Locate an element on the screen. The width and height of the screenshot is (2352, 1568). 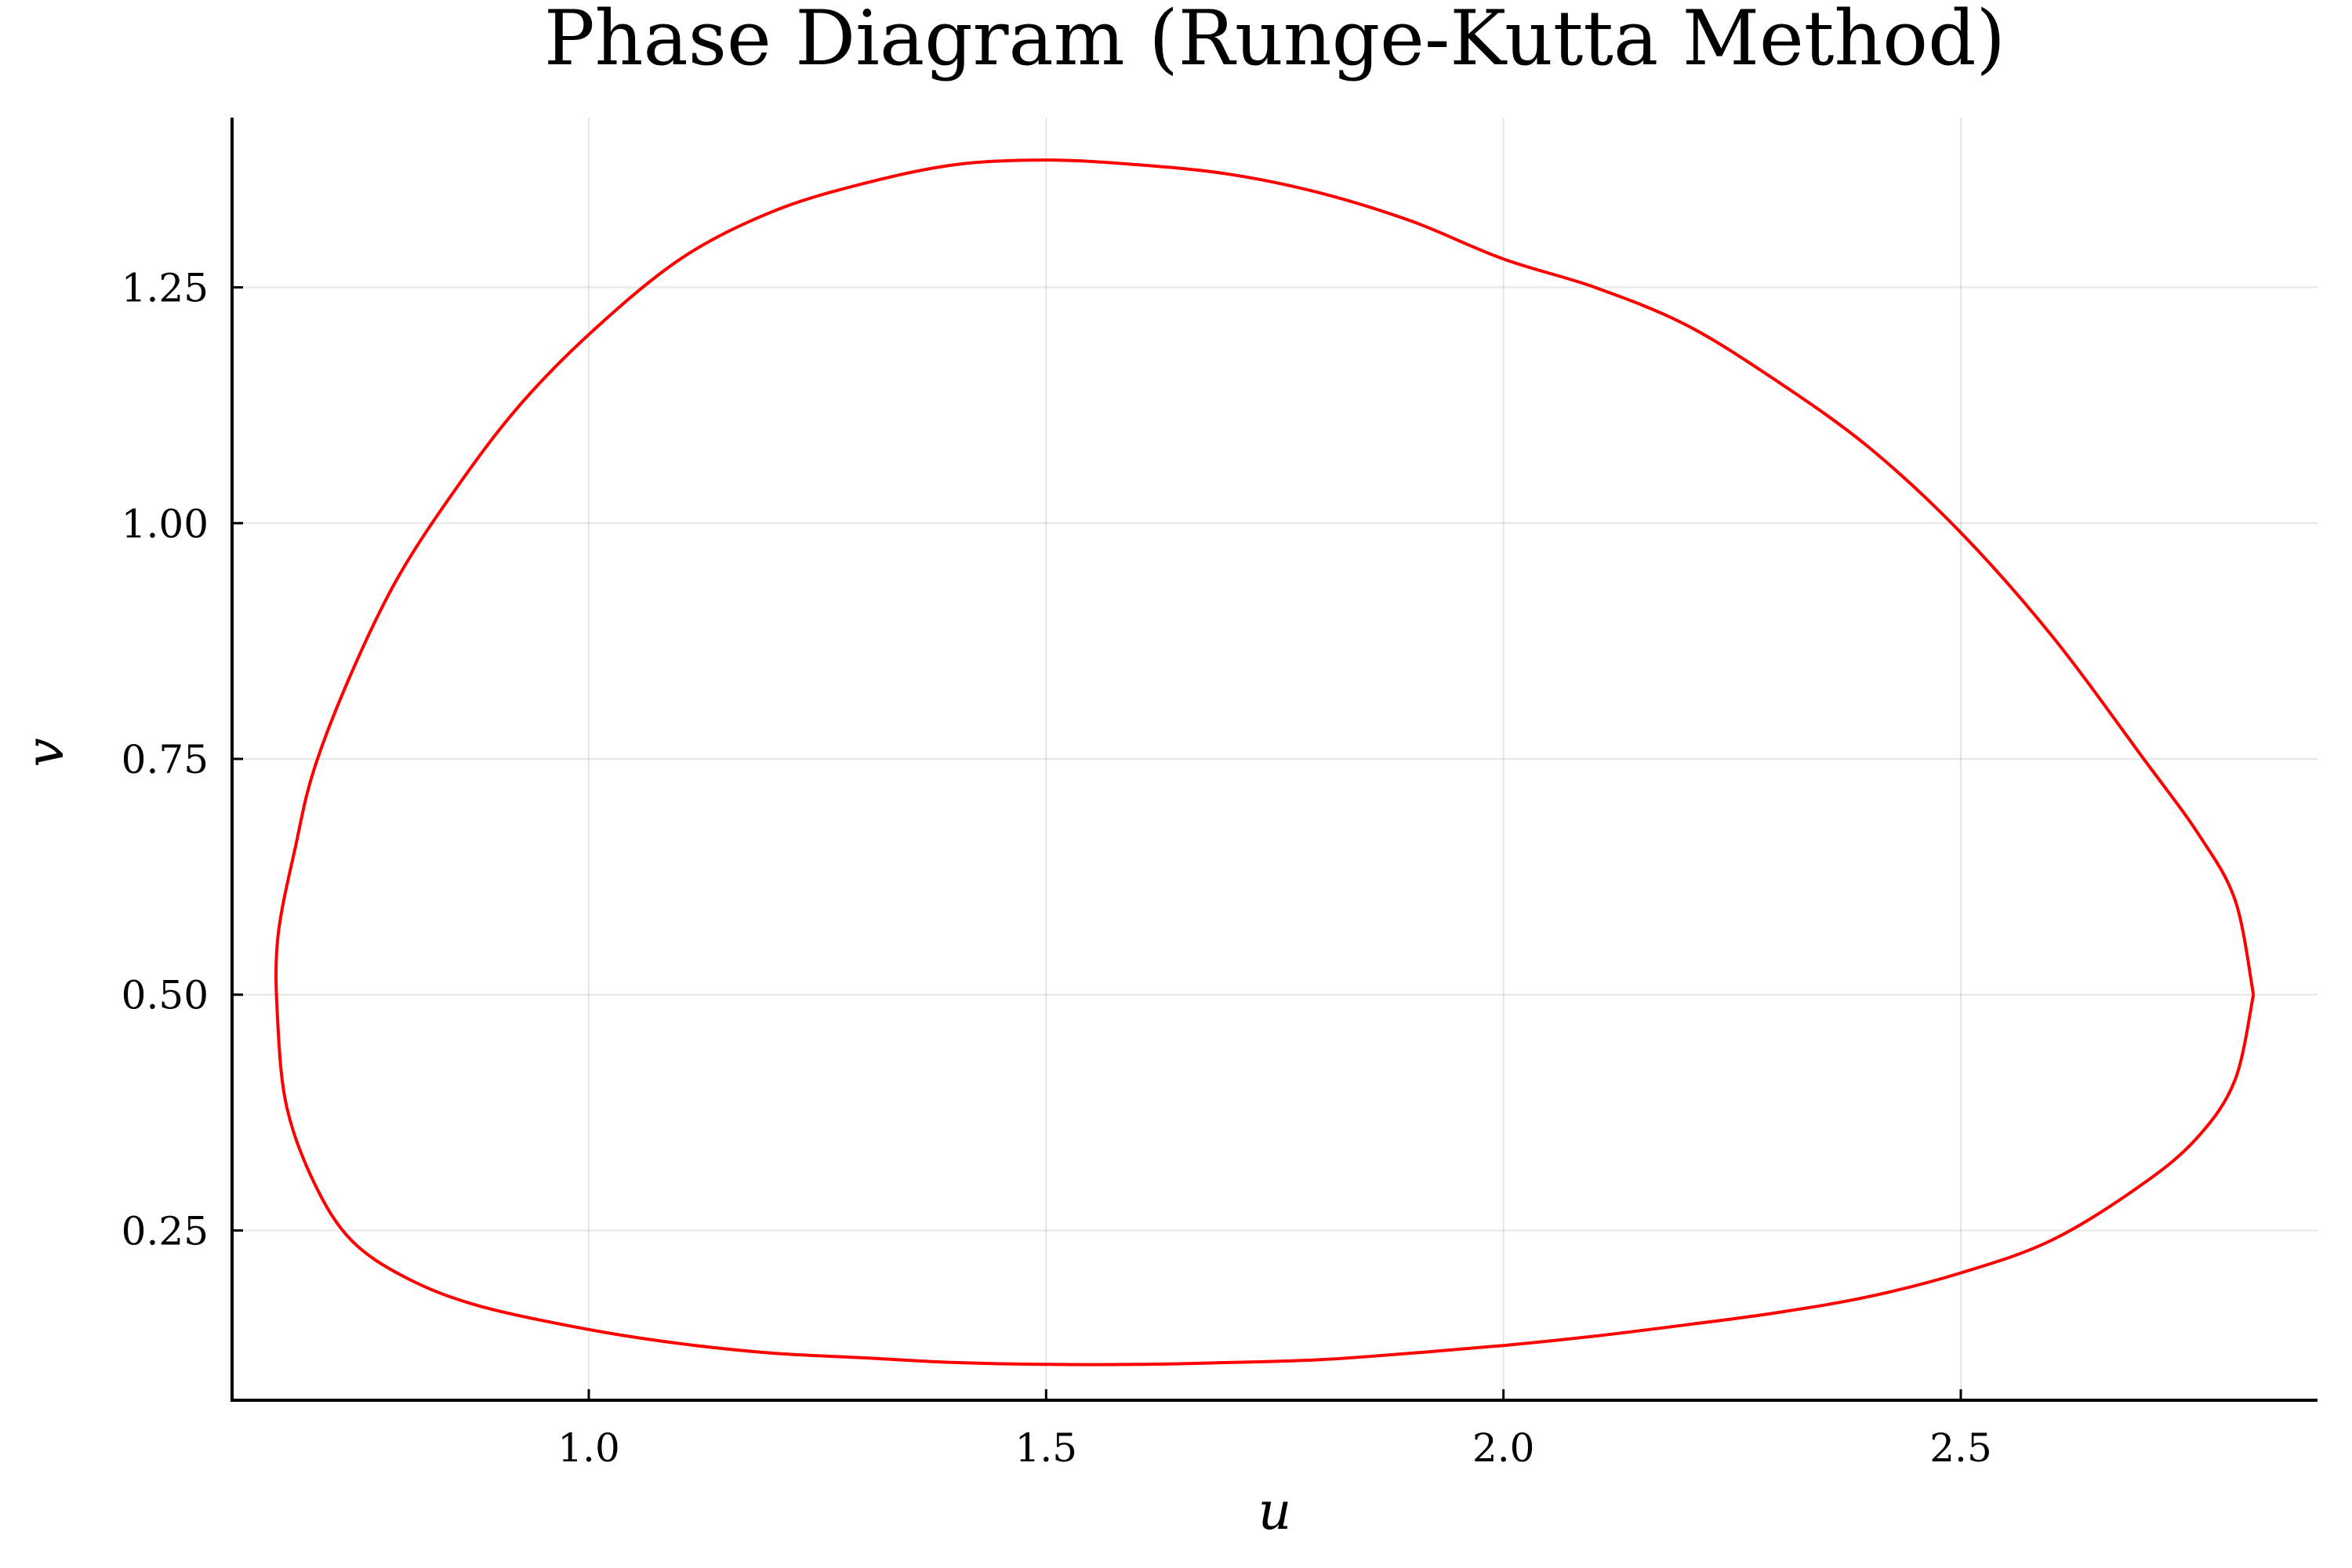
y-axis-label: v is located at coordinates (45, 752).